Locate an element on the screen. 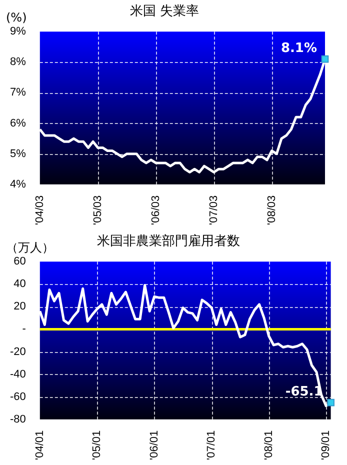  y-tick-label: 7% is located at coordinates (18, 92).